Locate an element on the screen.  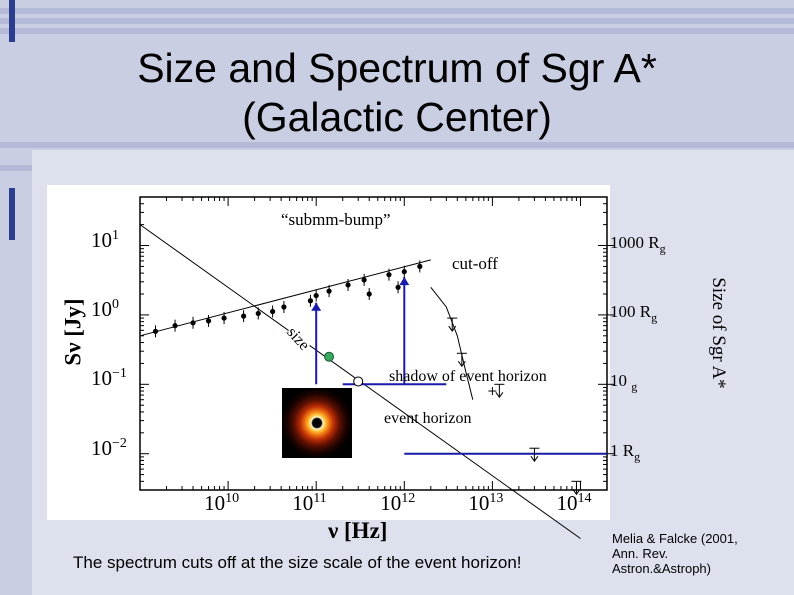
annotation-shadow-of-event-horizon: shadow of event horizon is located at coordinates (468, 376).